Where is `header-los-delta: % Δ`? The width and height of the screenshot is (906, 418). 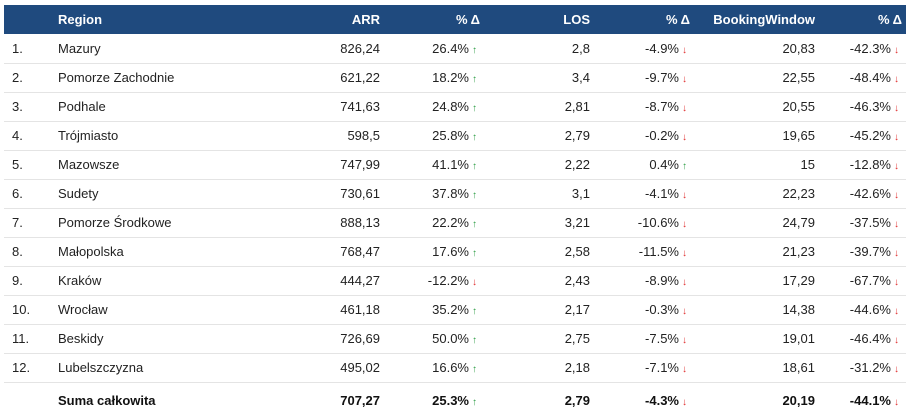
header-los-delta: % Δ is located at coordinates (677, 19).